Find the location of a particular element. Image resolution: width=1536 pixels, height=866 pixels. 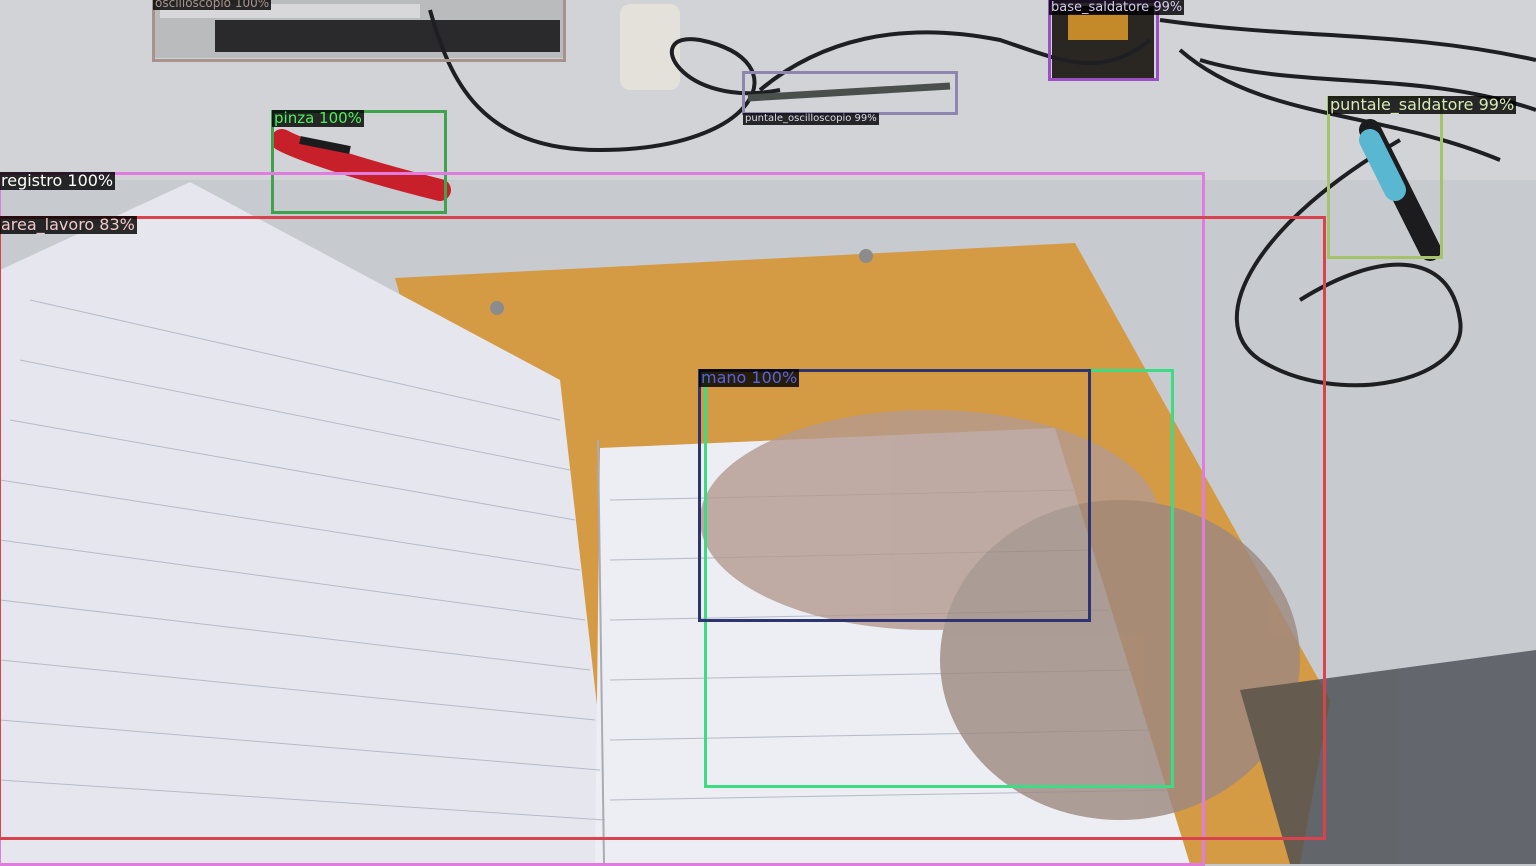

detection-oscilloscopio: oscilloscopio 100% is located at coordinates (359, 31).